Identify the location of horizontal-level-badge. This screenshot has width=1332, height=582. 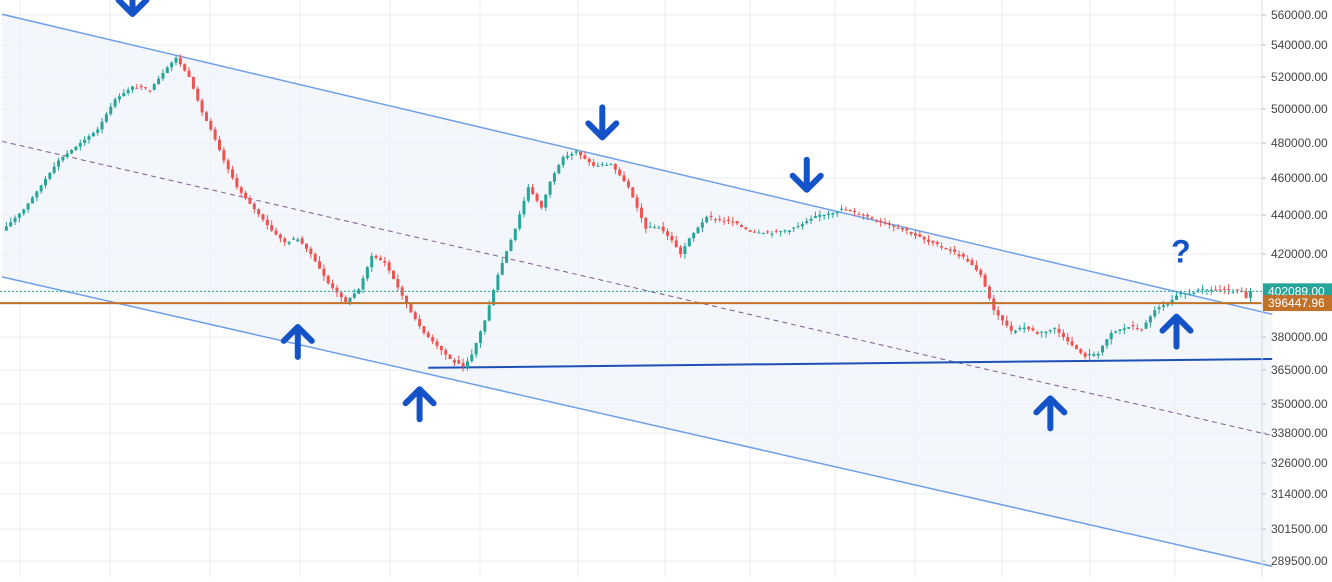
(1297, 303).